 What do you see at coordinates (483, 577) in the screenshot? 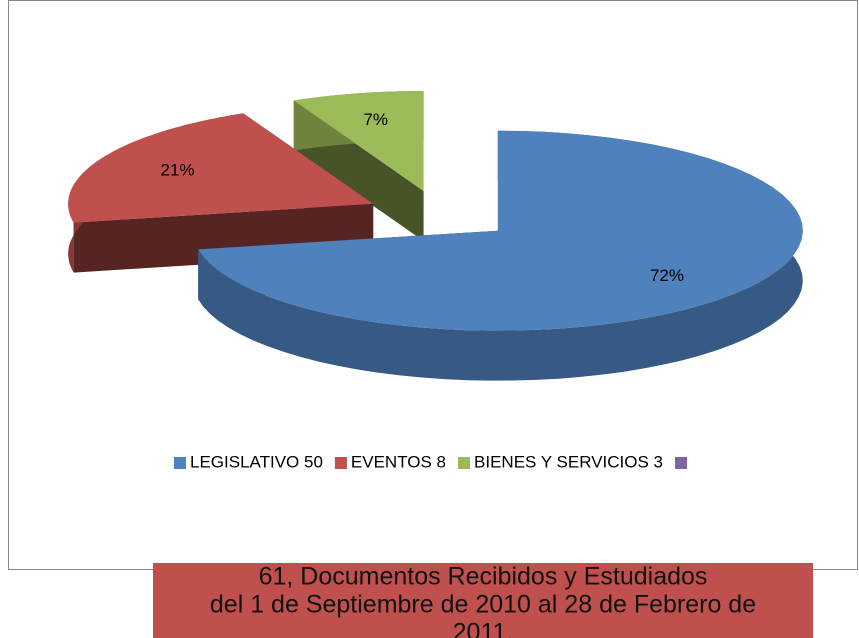
I see `caption-line: 61, Documentos Recibidos y Estudiados` at bounding box center [483, 577].